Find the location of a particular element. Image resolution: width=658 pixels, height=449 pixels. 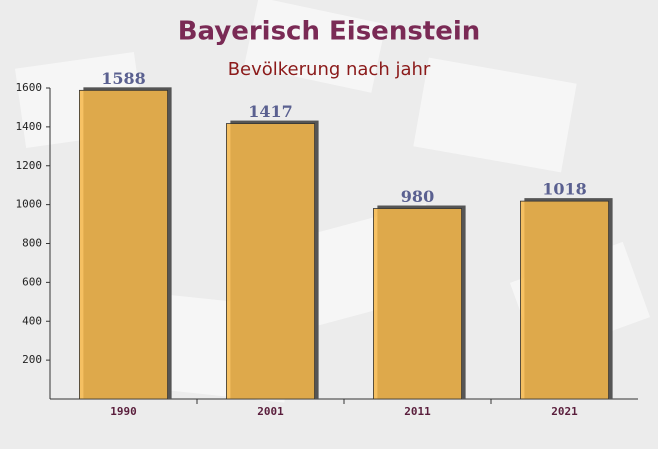

x-tick-label: 1990 is located at coordinates (123, 411).